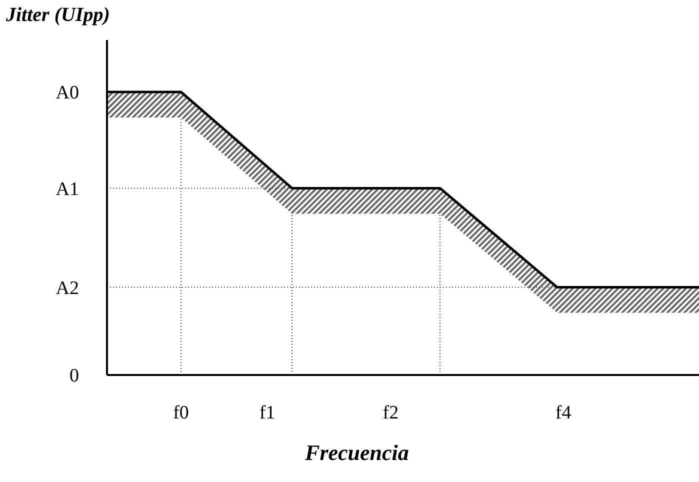  I want to click on y-axis-title: Jitter (UIpp), so click(58, 15).